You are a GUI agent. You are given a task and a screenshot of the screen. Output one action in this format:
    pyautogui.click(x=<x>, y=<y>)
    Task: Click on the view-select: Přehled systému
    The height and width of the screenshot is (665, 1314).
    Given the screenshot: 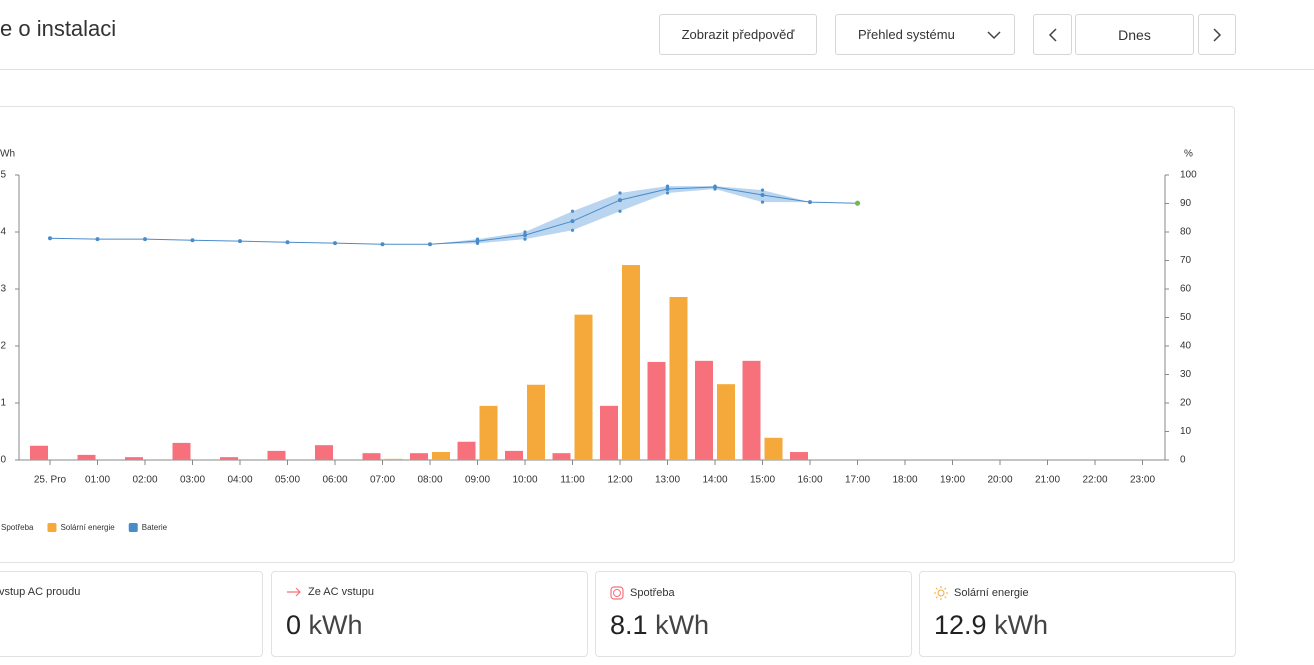 What is the action you would take?
    pyautogui.click(x=925, y=34)
    